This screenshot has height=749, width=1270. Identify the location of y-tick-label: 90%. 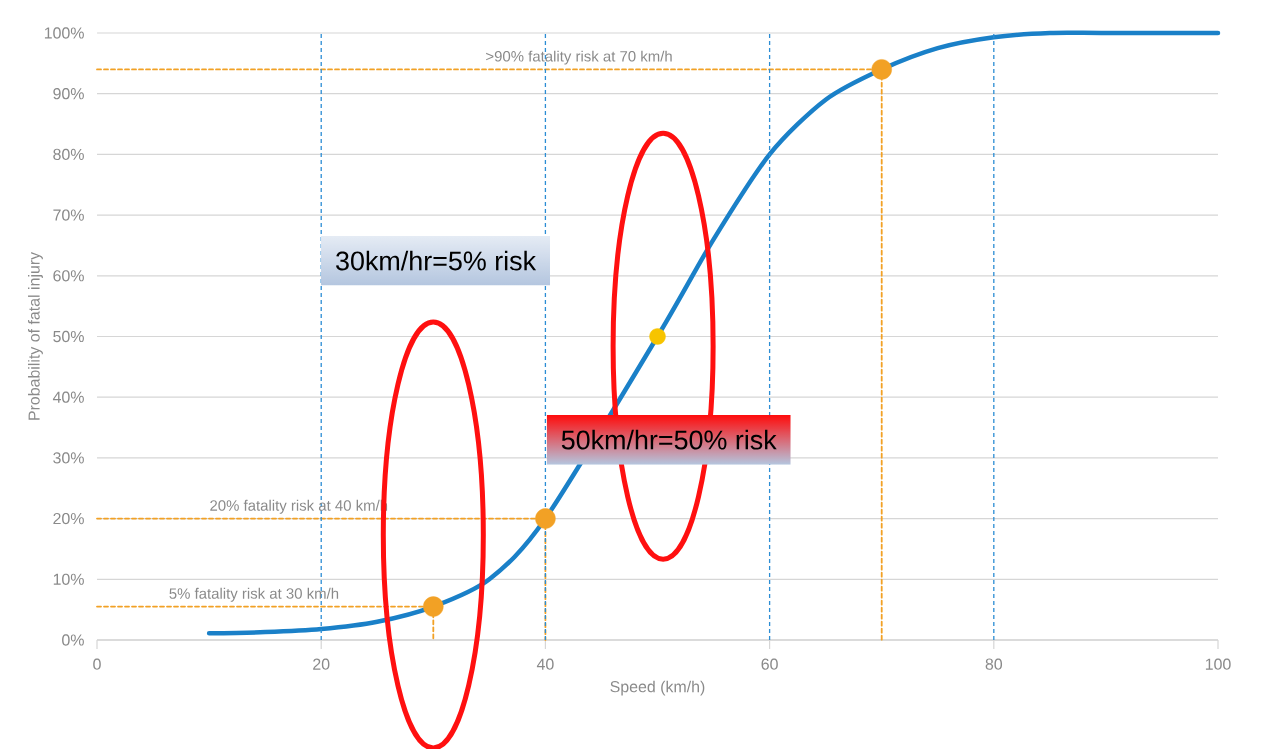
(68, 94).